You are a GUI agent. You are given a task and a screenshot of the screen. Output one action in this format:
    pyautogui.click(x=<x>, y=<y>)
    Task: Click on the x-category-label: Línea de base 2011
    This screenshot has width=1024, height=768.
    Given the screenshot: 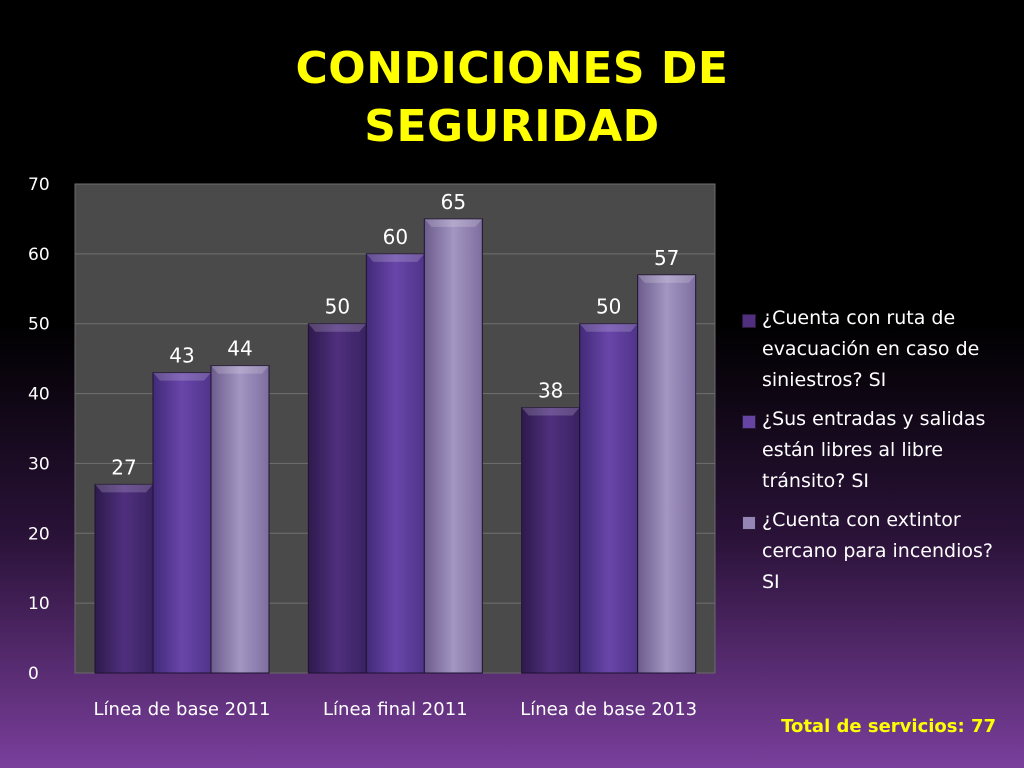 What is the action you would take?
    pyautogui.click(x=182, y=709)
    